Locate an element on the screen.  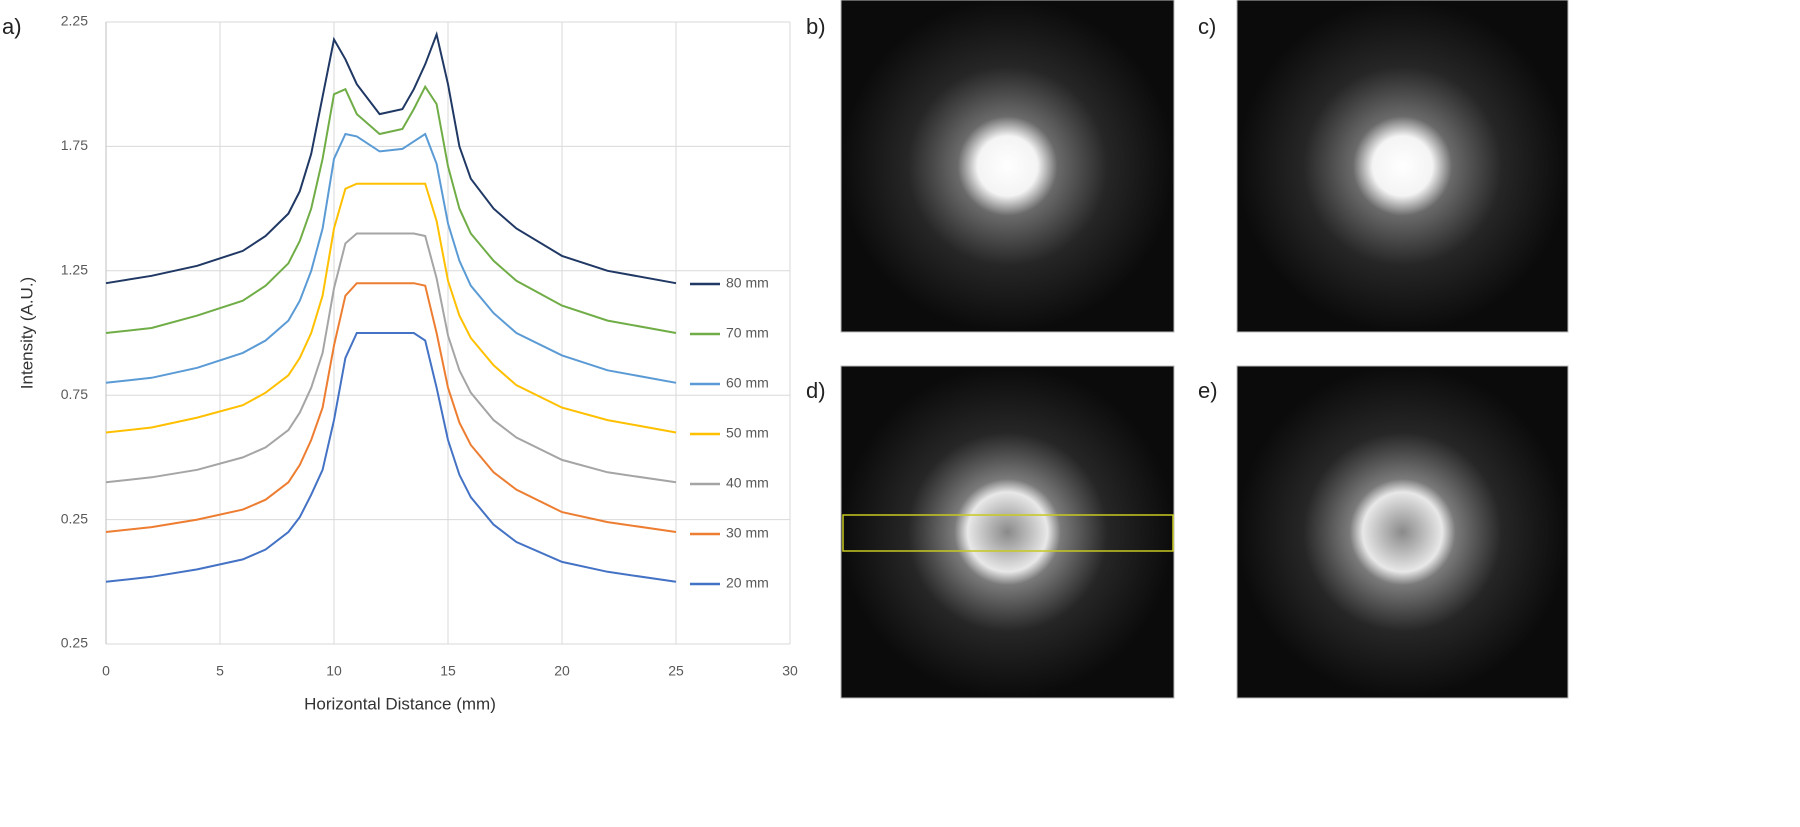
x-tick-label: 30 is located at coordinates (790, 671).